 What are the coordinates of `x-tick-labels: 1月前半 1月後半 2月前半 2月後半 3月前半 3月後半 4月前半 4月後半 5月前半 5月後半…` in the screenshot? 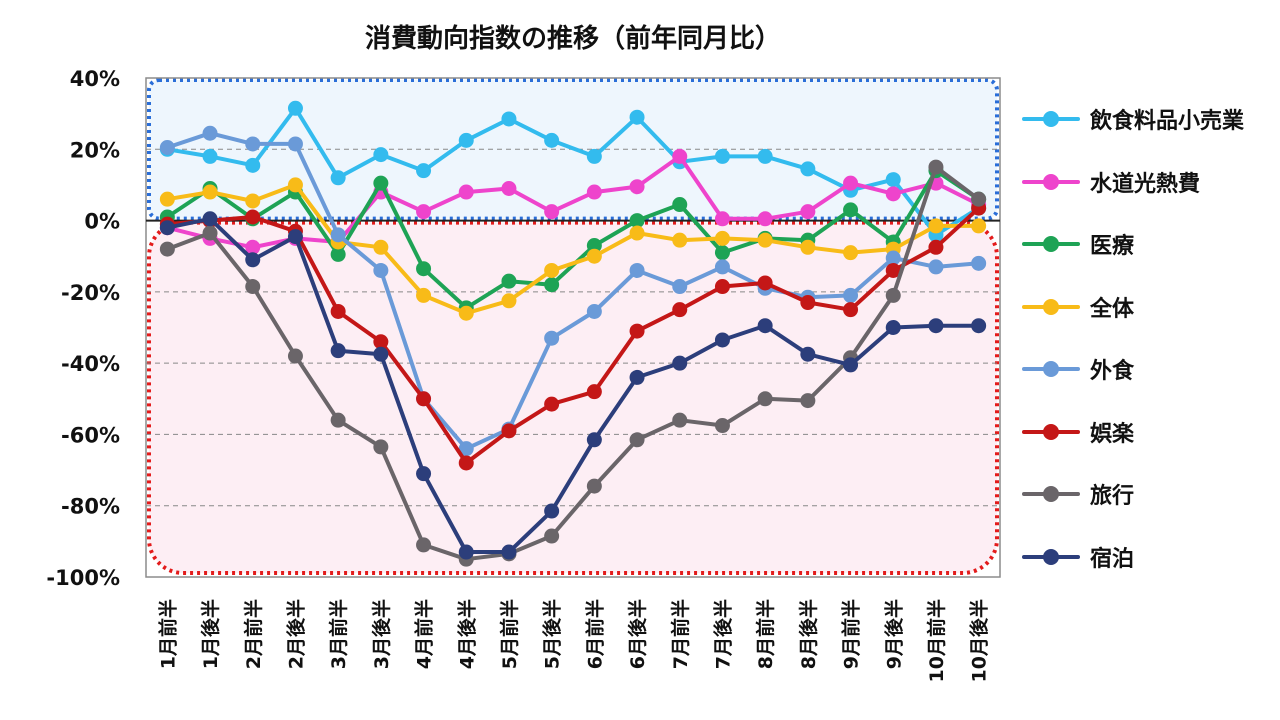 It's located at (573, 640).